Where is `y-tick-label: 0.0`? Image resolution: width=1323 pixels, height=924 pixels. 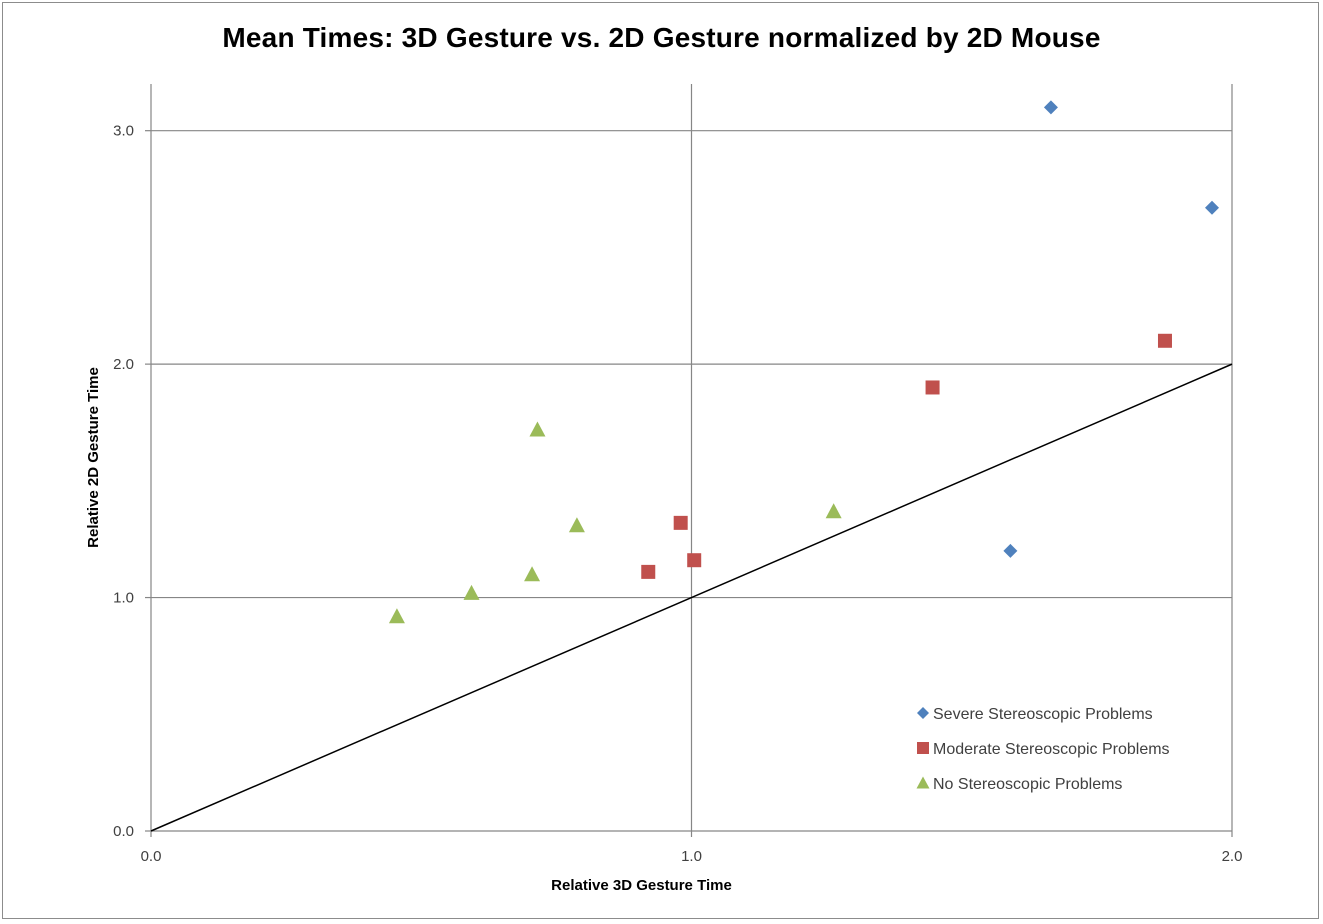
y-tick-label: 0.0 is located at coordinates (123, 831).